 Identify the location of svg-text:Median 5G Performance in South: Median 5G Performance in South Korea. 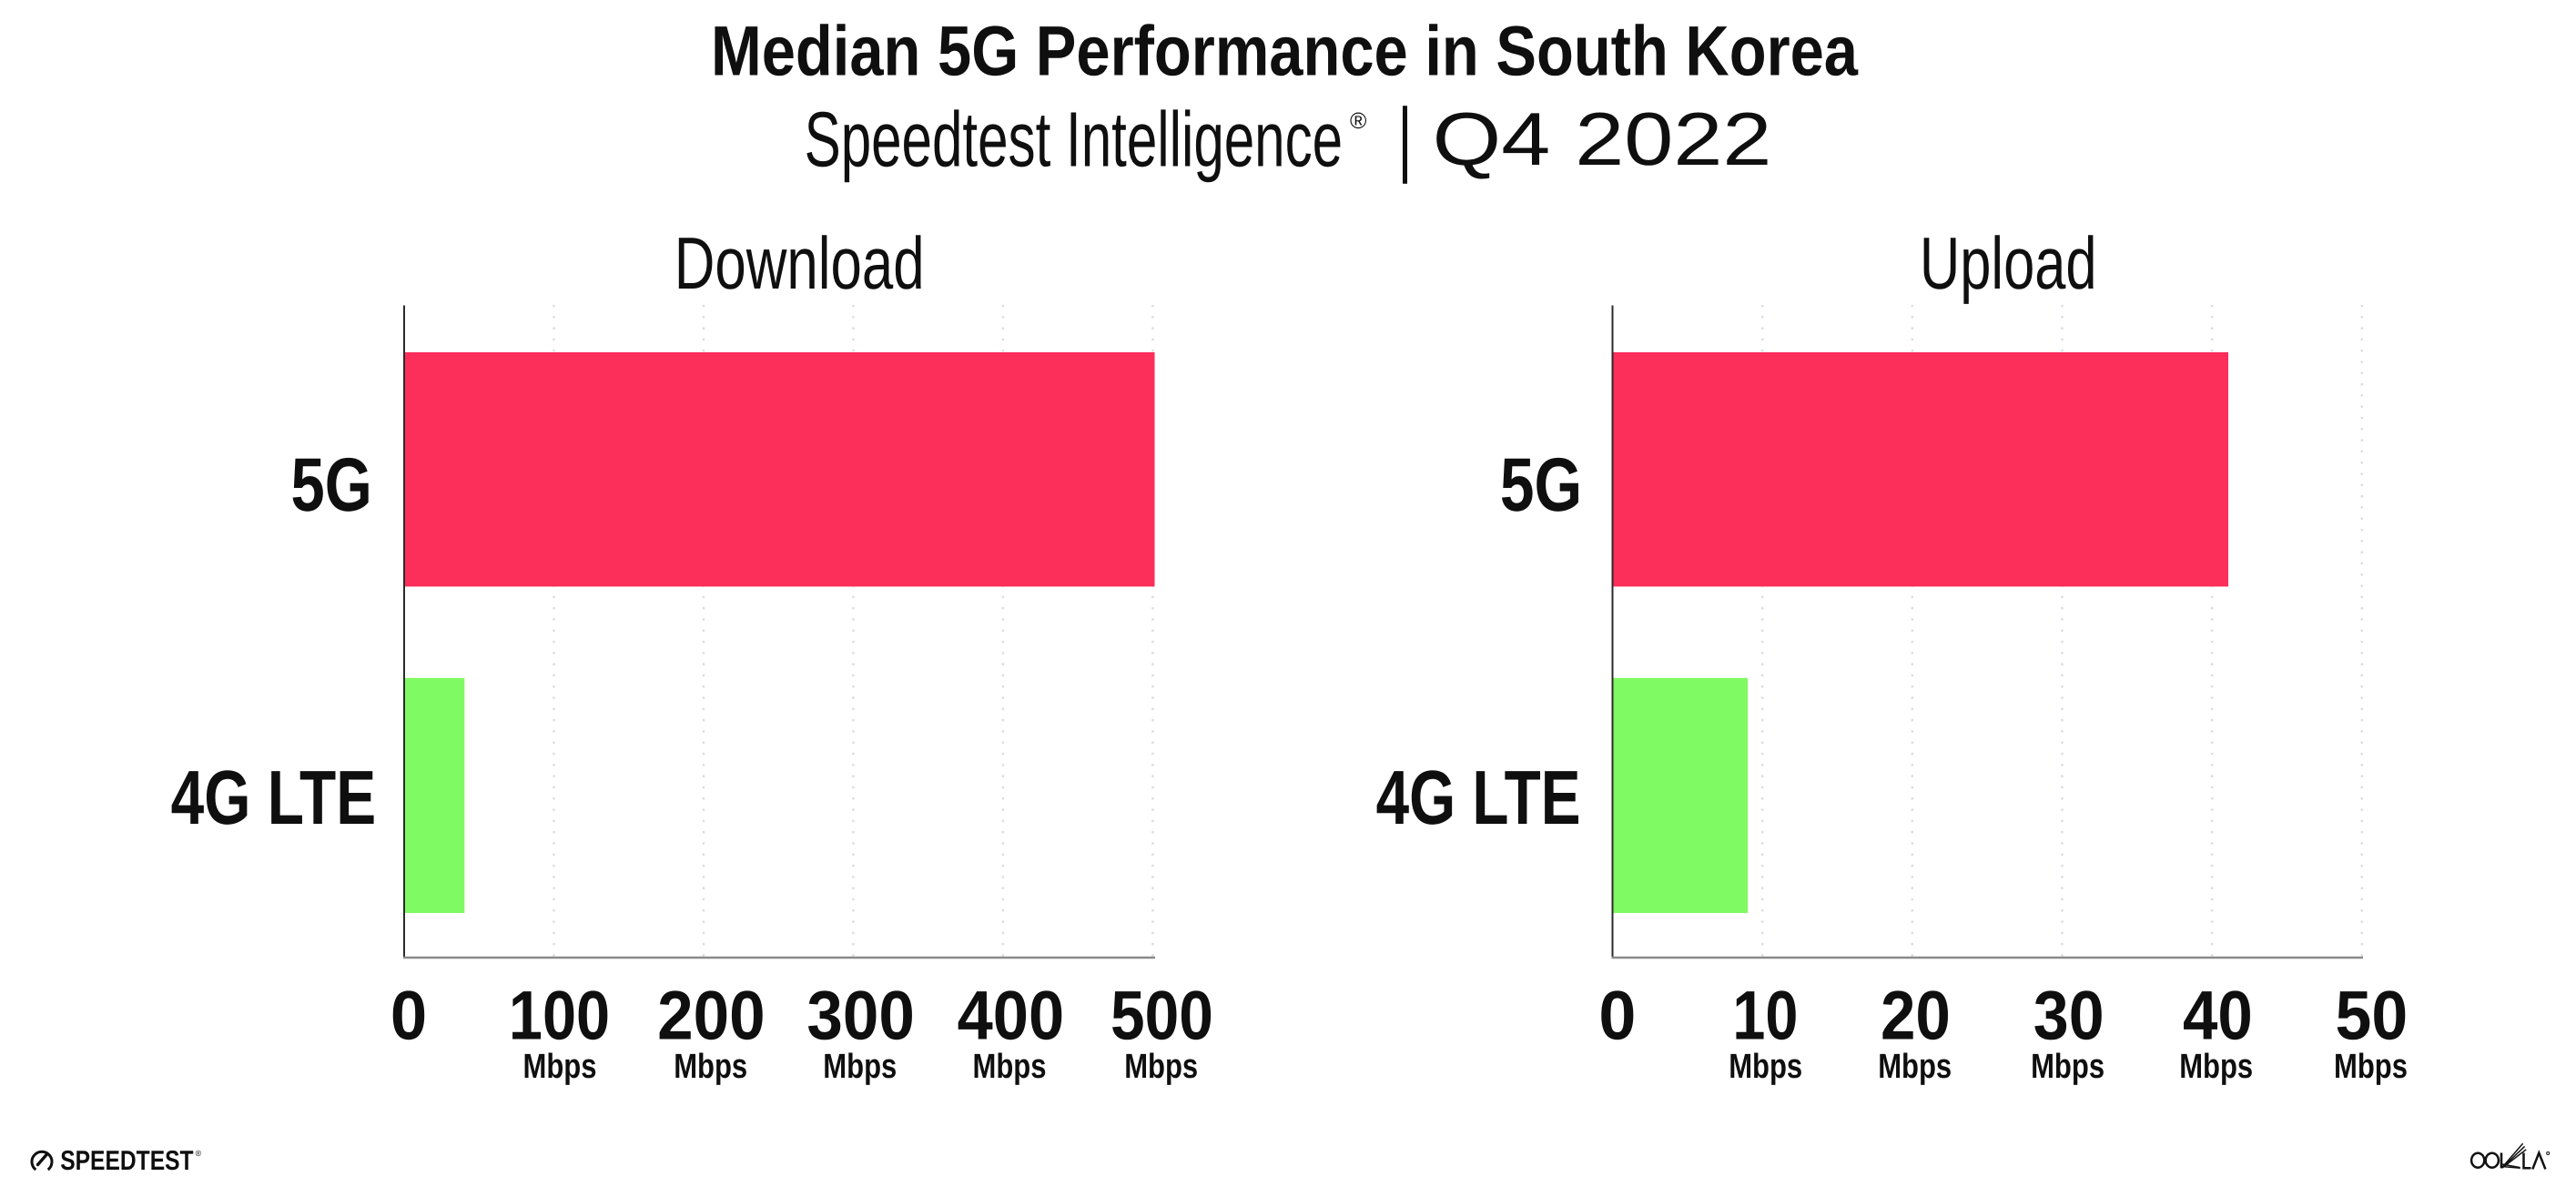
(1285, 52).